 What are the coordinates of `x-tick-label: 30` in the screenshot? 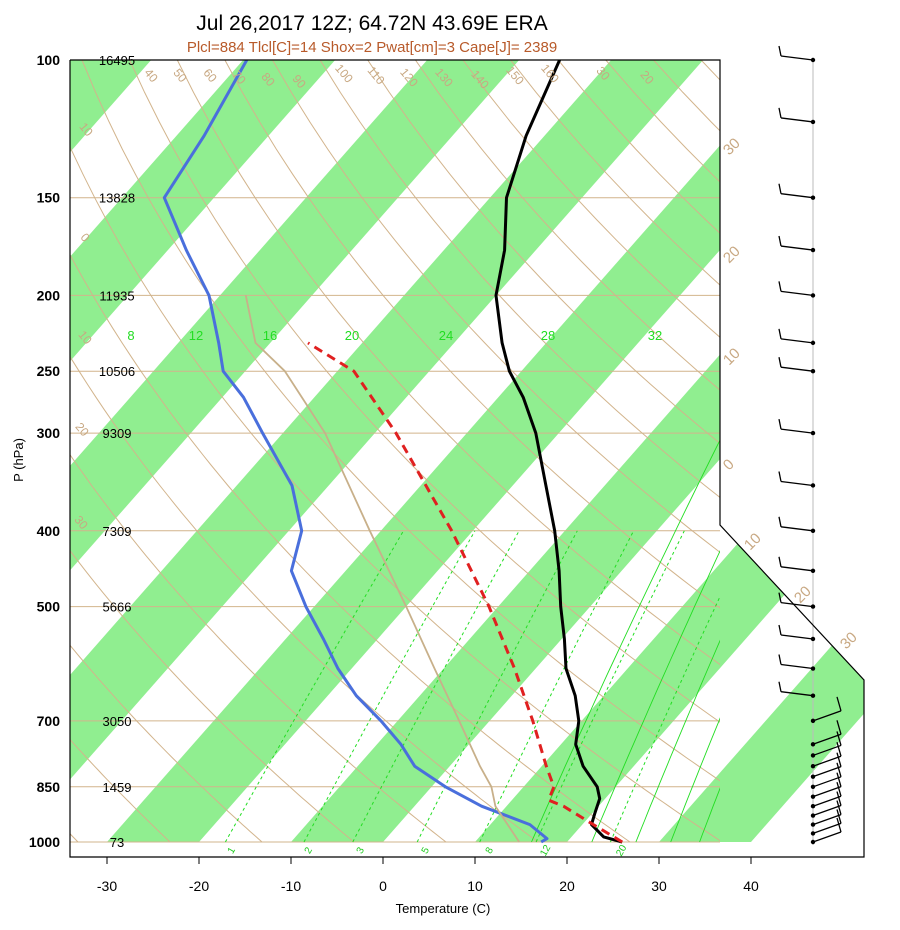 It's located at (659, 886).